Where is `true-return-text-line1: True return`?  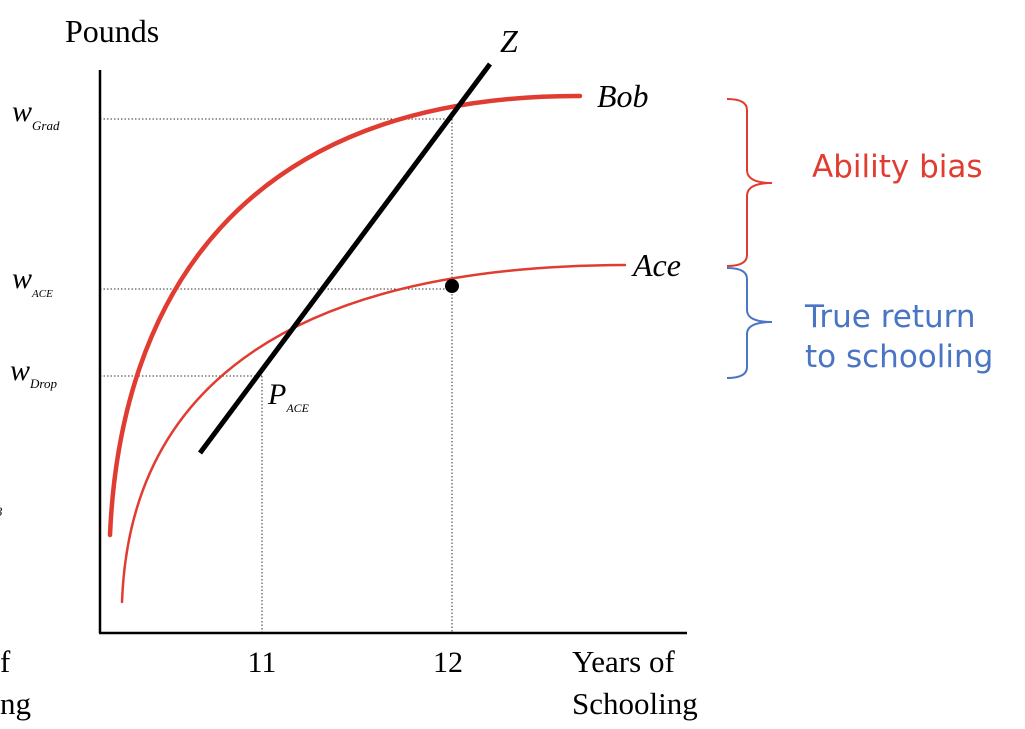 true-return-text-line1: True return is located at coordinates (890, 317).